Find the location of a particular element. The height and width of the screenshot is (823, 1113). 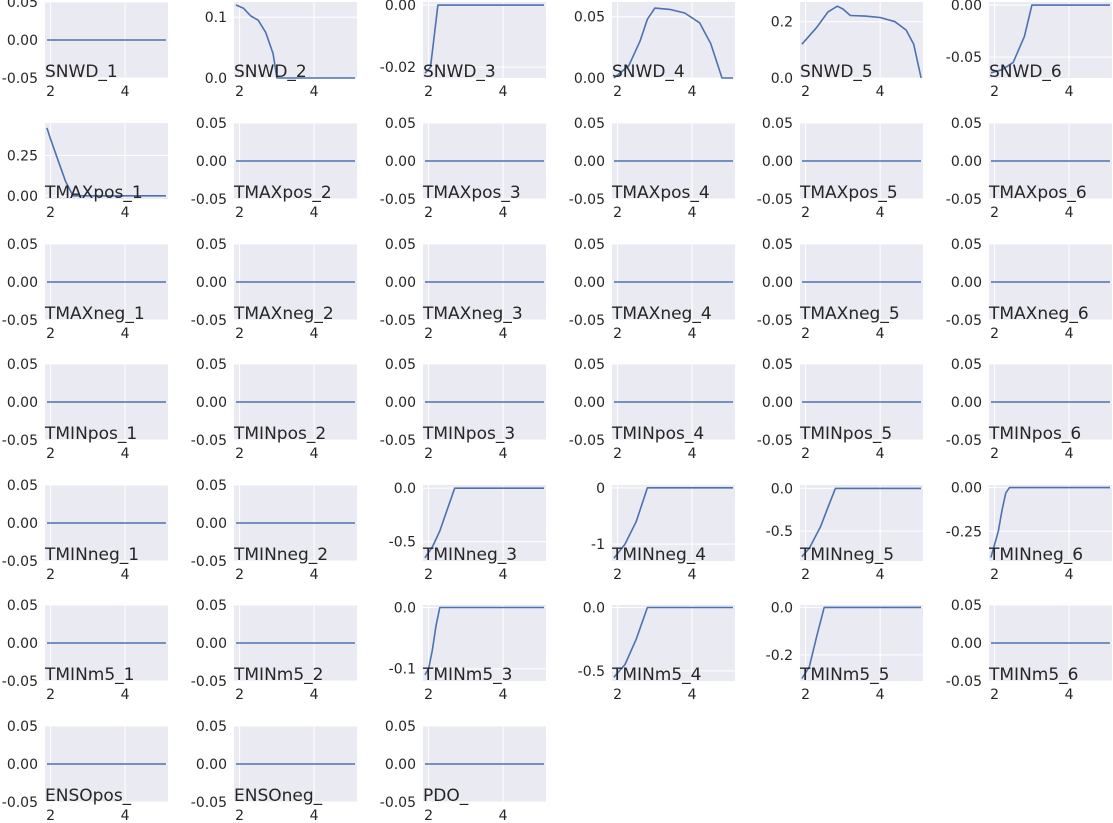

panel-label: SNWD_3 is located at coordinates (459, 72).